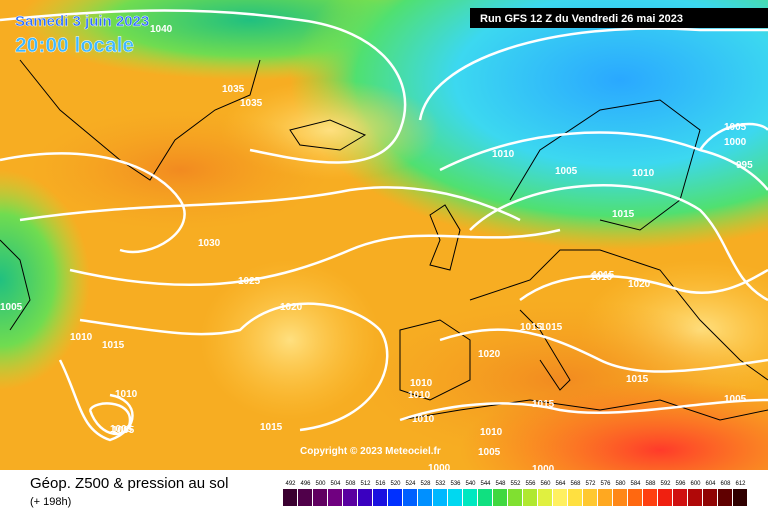 The height and width of the screenshot is (512, 768). Describe the element at coordinates (320, 484) in the screenshot. I see `colorbar-label: 500` at that location.